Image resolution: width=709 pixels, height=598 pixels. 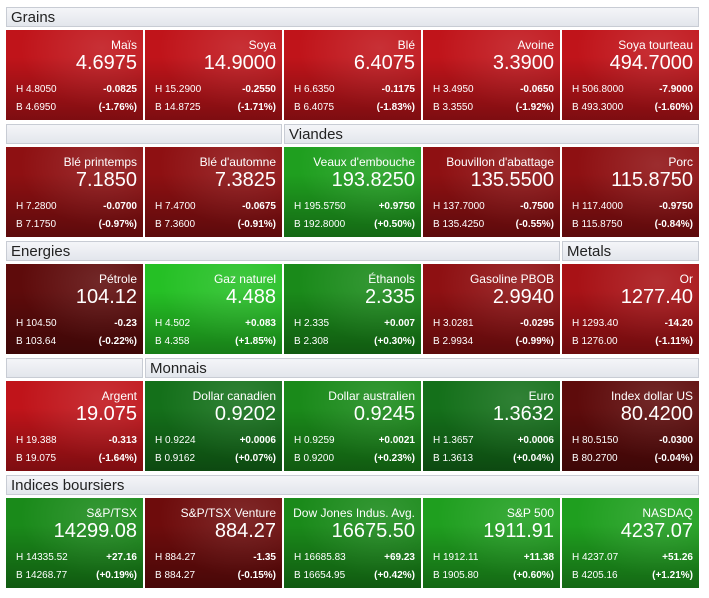 What do you see at coordinates (117, 107) in the screenshot?
I see `quote-percent: (-1.76%)` at bounding box center [117, 107].